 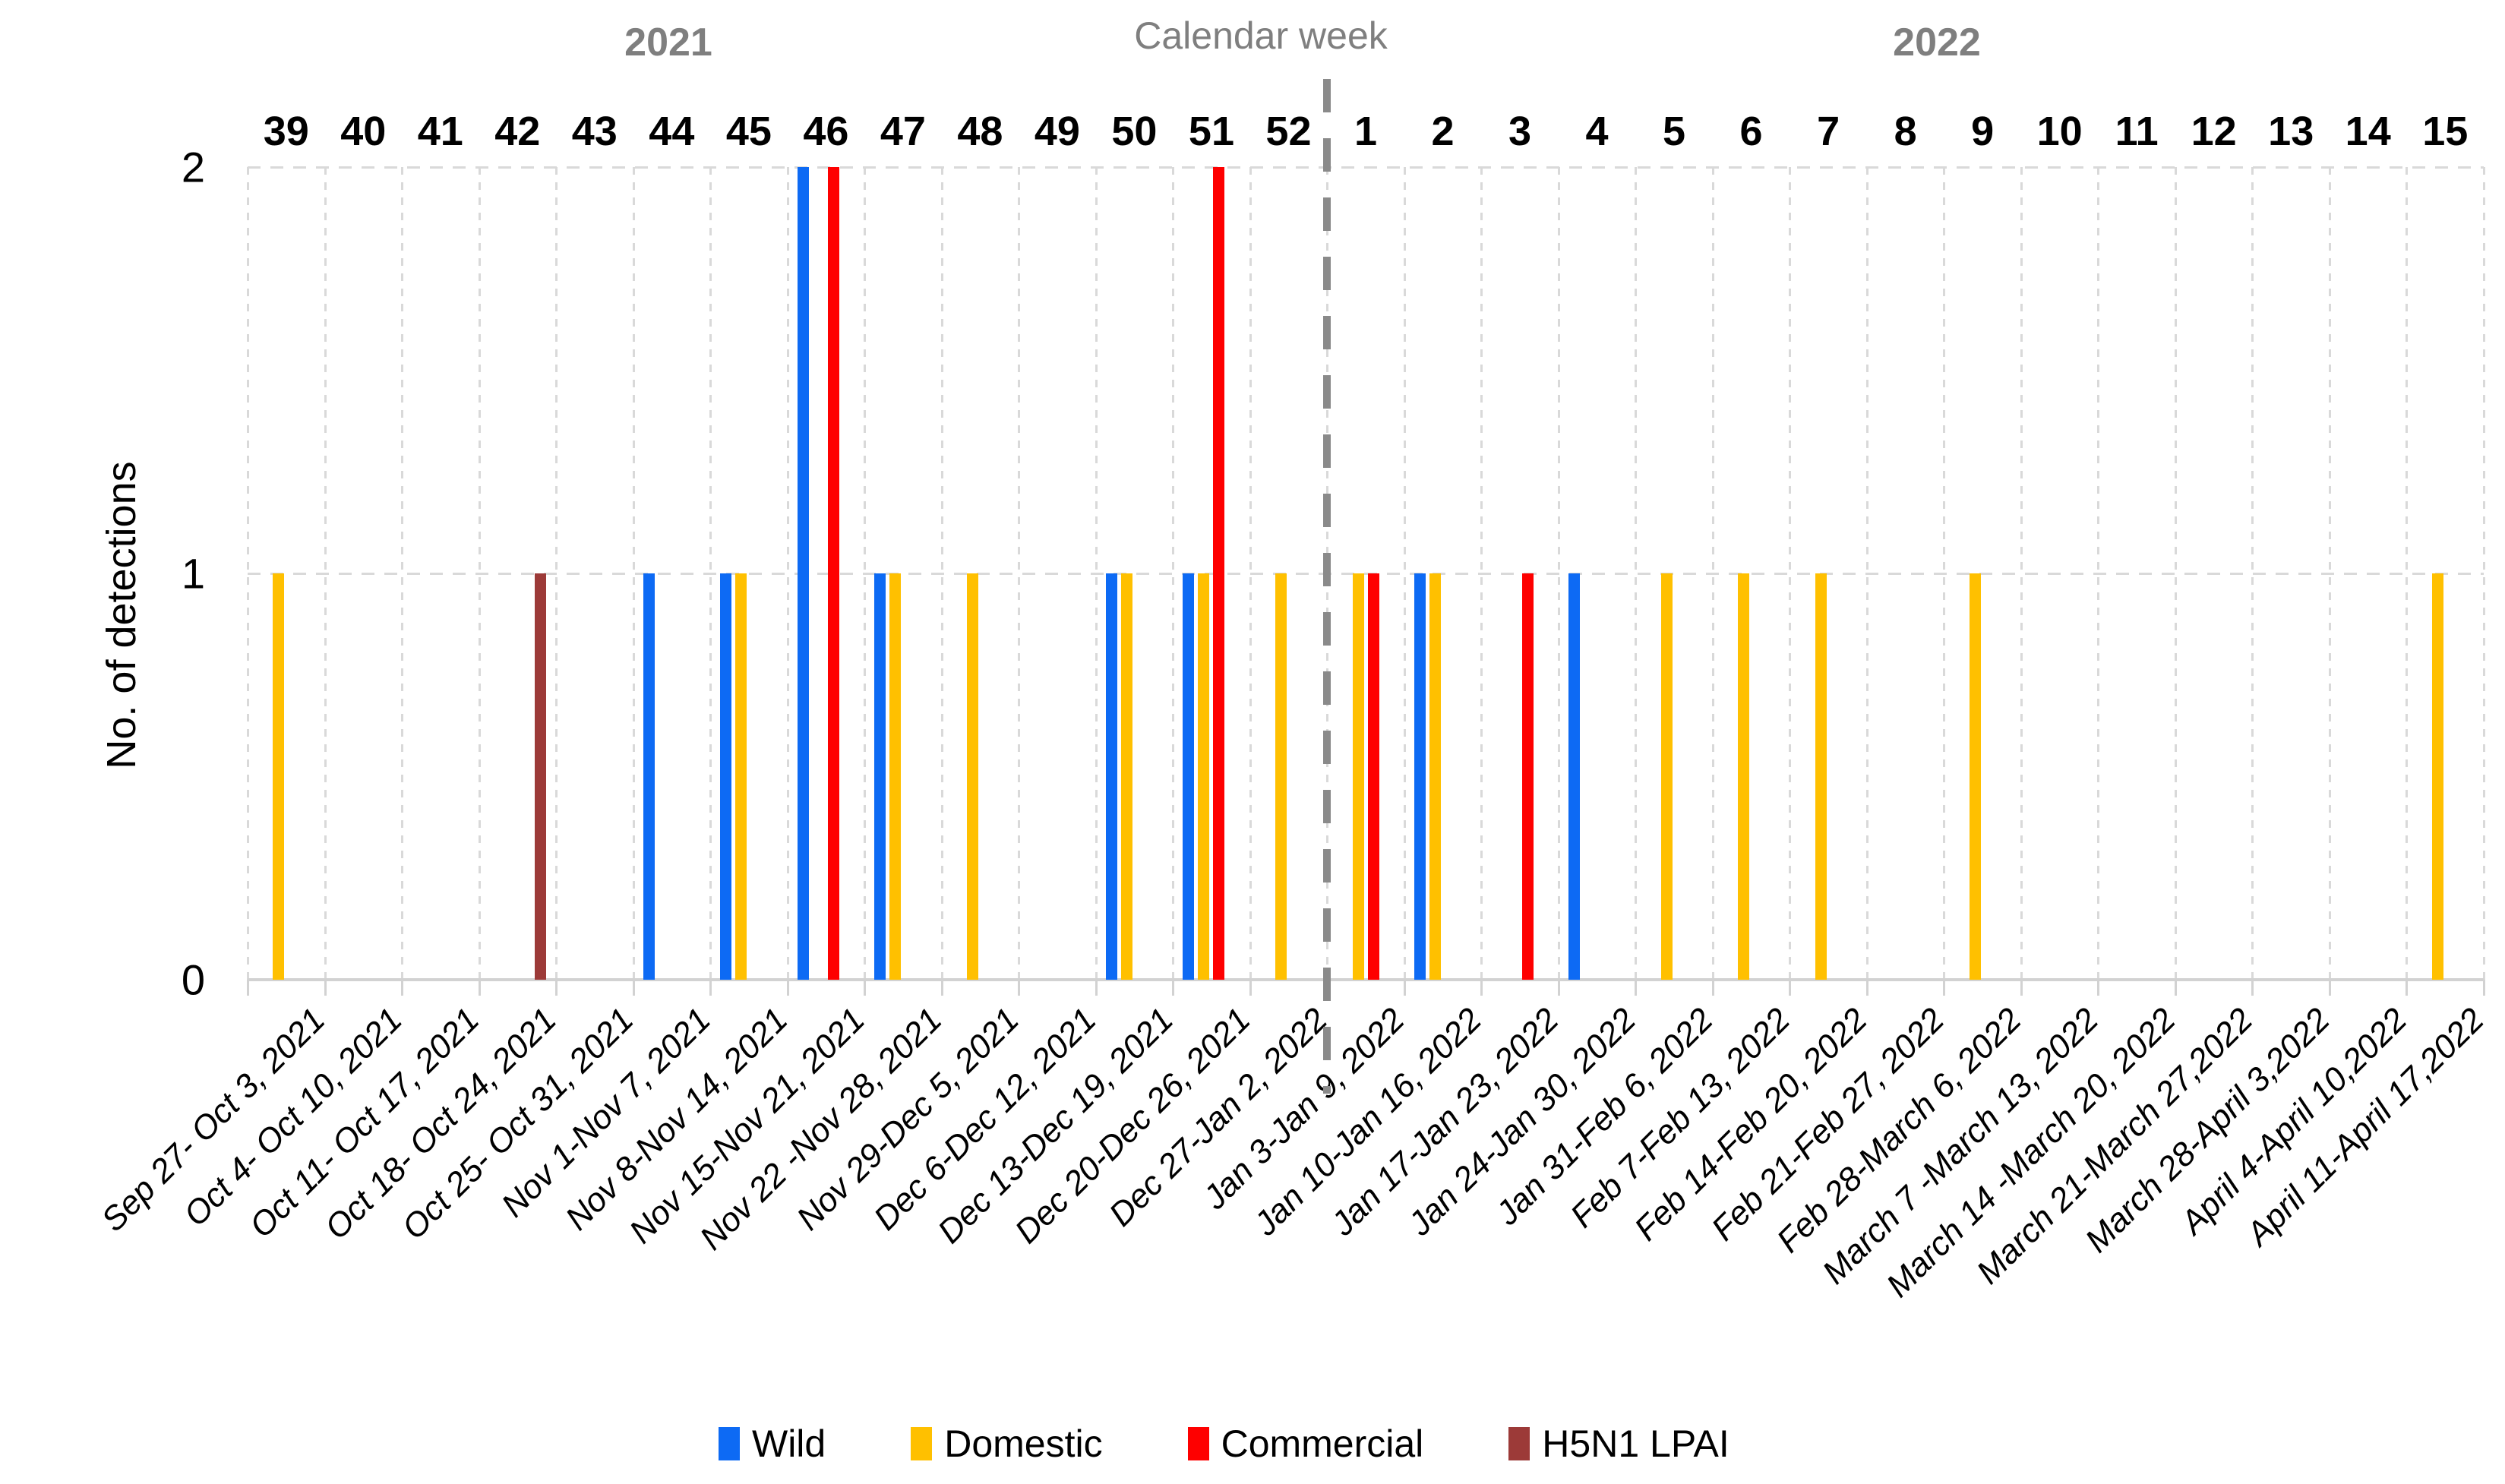 What do you see at coordinates (1366, 574) in the screenshot?
I see `y-gridline` at bounding box center [1366, 574].